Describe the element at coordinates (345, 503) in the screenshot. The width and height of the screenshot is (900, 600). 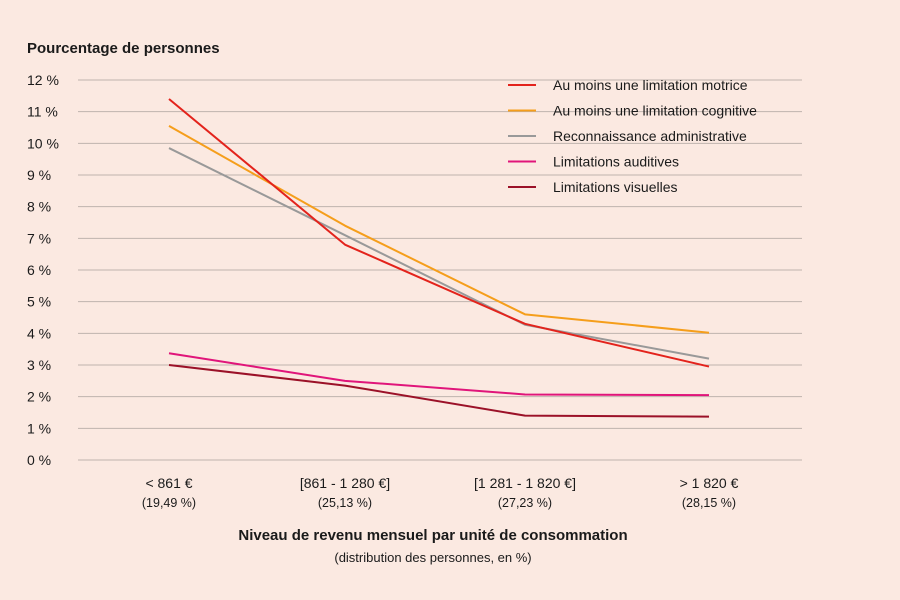
I see `x-tick-sublabel: (25,13 %)` at that location.